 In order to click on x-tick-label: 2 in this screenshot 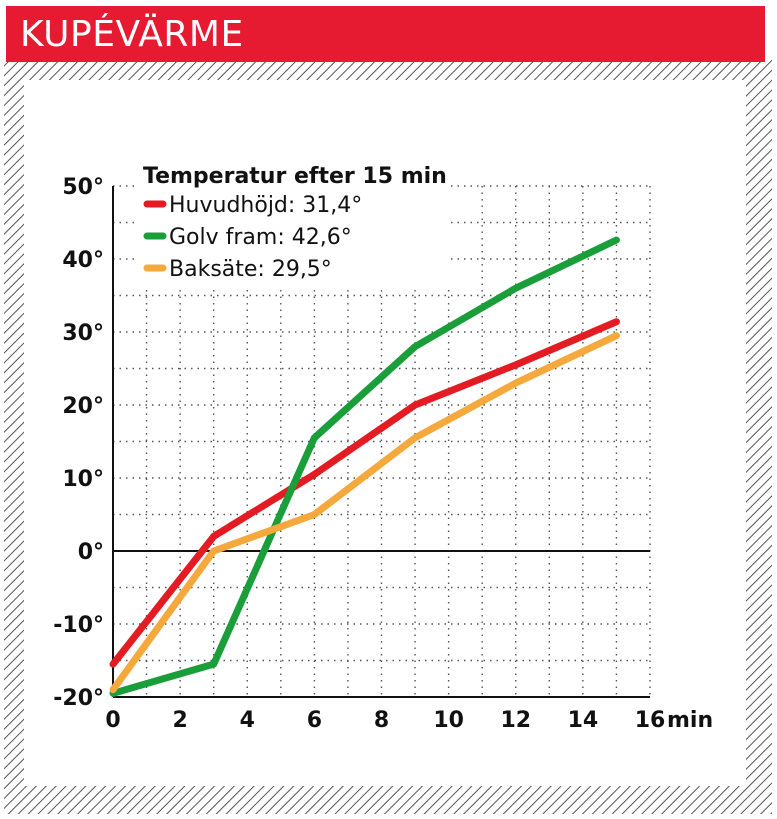, I will do `click(179, 720)`.